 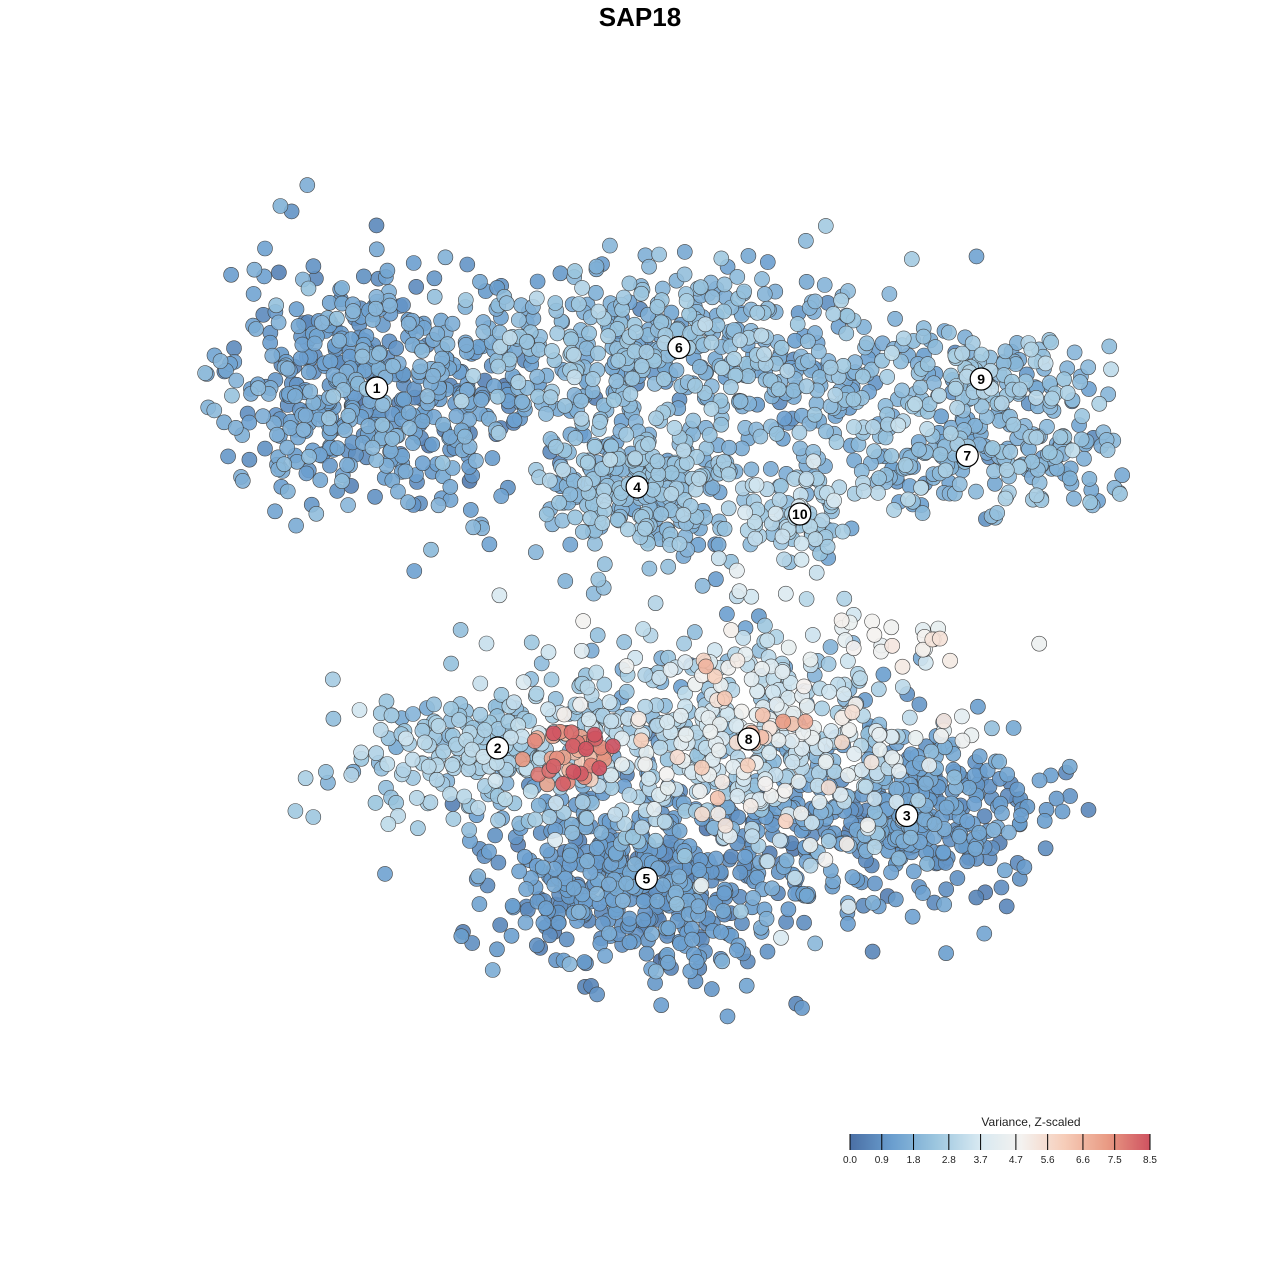 I want to click on colorbar-tick-label: 7.5, so click(x=1115, y=1160).